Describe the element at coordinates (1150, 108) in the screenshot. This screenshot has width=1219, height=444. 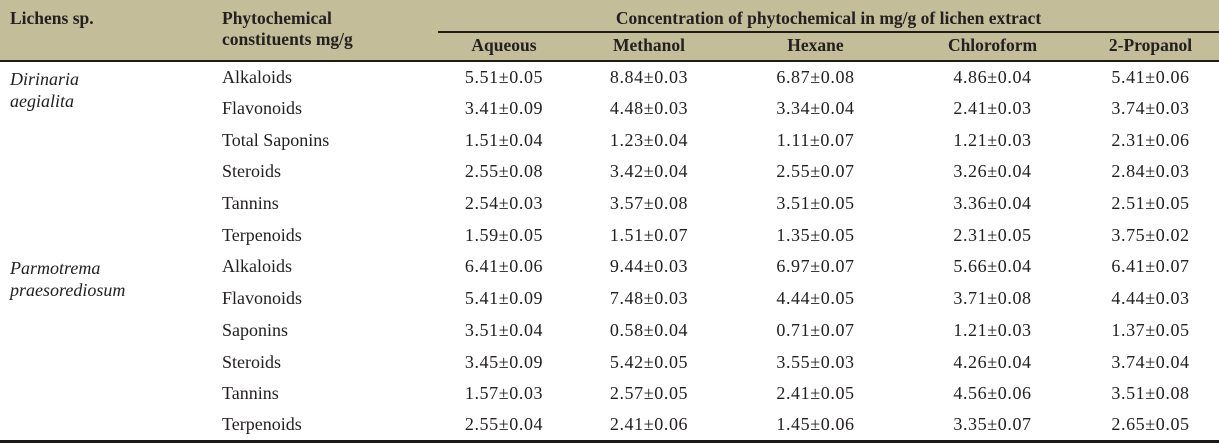
I see `value-cell: 3.74±0.03` at that location.